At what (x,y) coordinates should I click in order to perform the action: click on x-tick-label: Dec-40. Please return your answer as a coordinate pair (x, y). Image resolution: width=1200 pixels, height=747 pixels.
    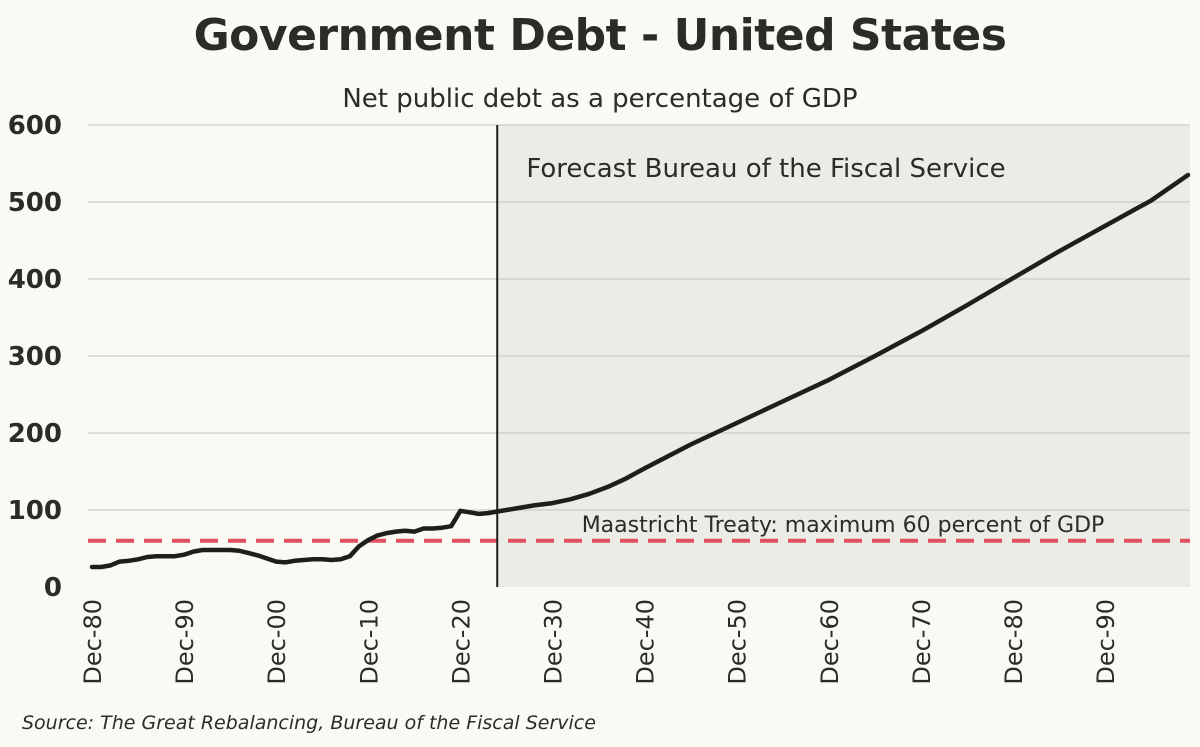
    Looking at the image, I should click on (646, 642).